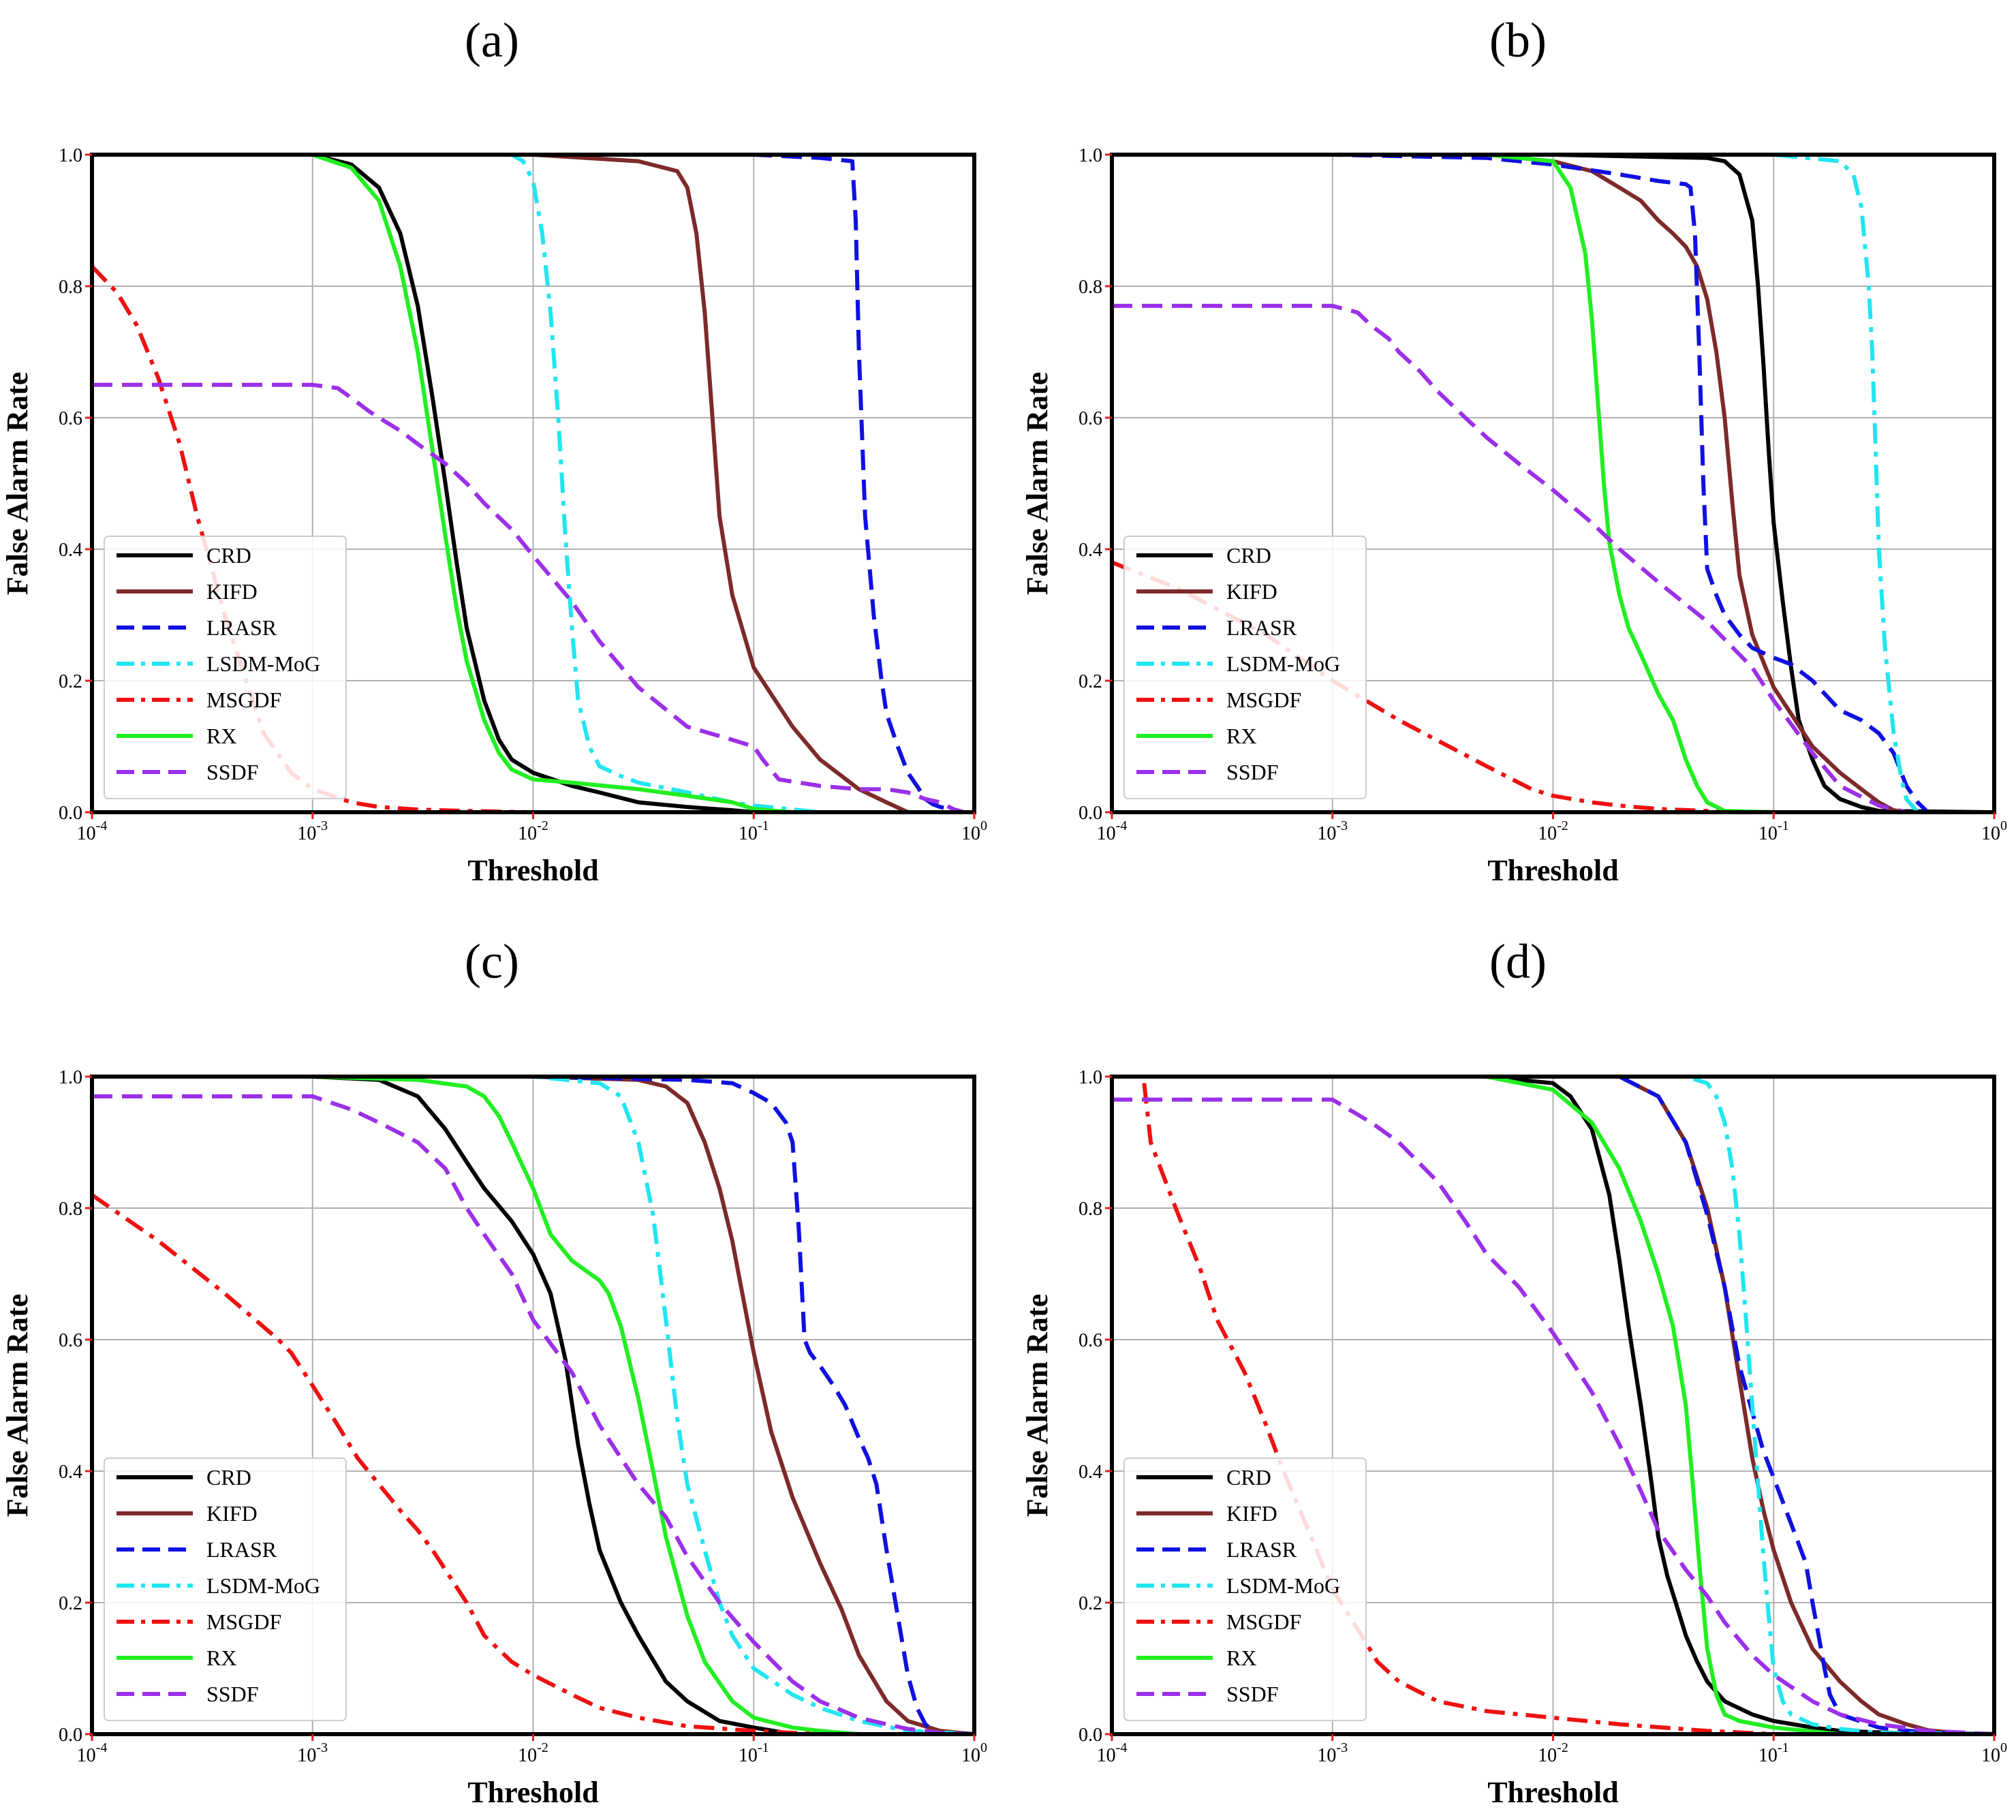  I want to click on x-tick-label-a: 10⁻², so click(533, 831).